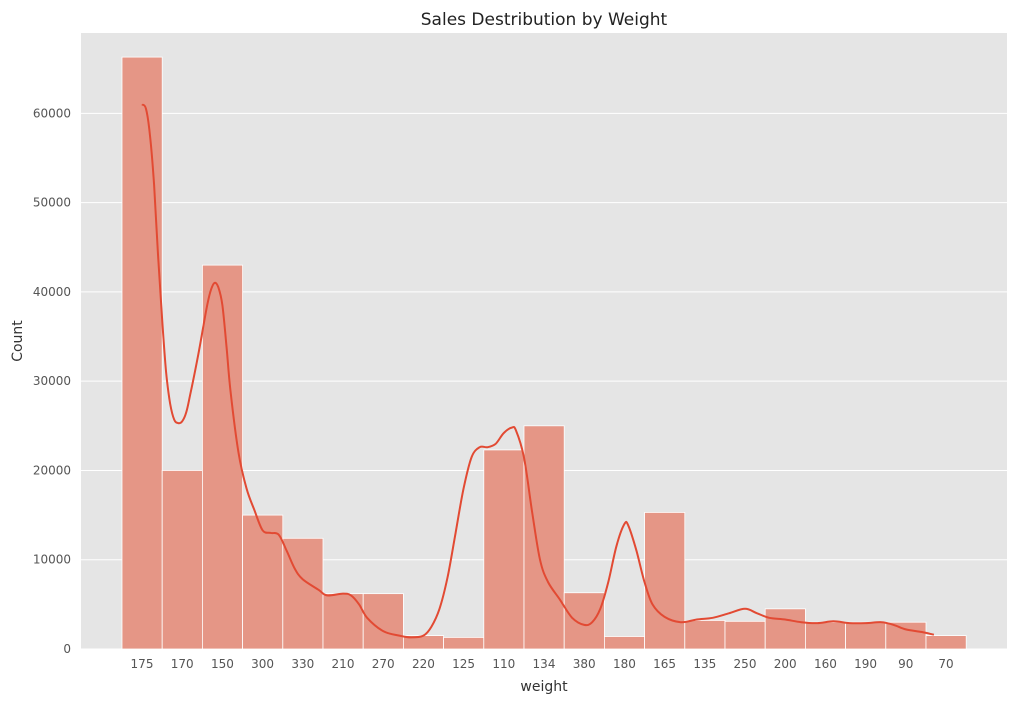  Describe the element at coordinates (222, 664) in the screenshot. I see `x-tick-label-150: 150` at that location.